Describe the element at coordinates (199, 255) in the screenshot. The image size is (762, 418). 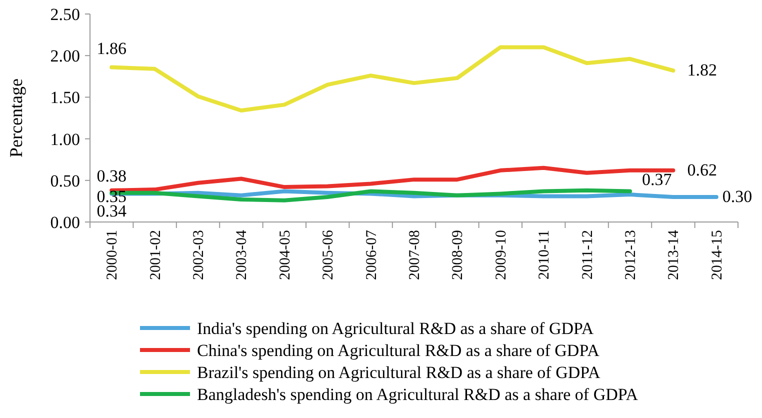
I see `x-tick-label: 2002-03` at that location.